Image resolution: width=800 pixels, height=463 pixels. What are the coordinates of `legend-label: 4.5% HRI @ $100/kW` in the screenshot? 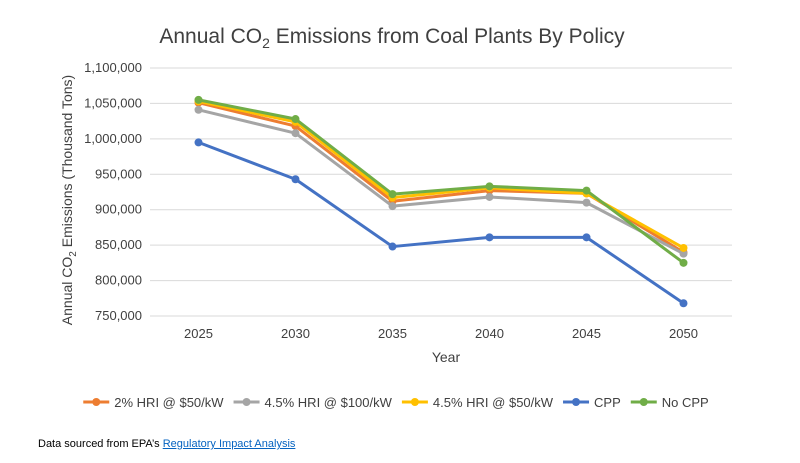 It's located at (329, 402).